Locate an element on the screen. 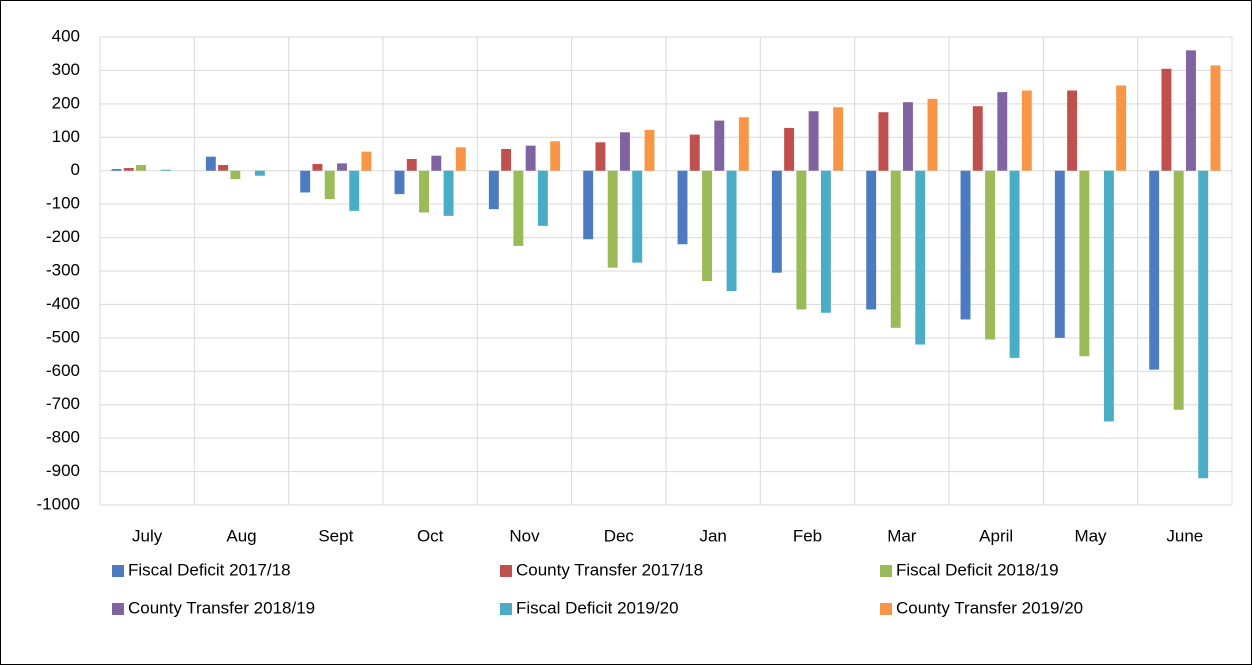 The width and height of the screenshot is (1252, 665). y-tick-label: -900 is located at coordinates (63, 470).